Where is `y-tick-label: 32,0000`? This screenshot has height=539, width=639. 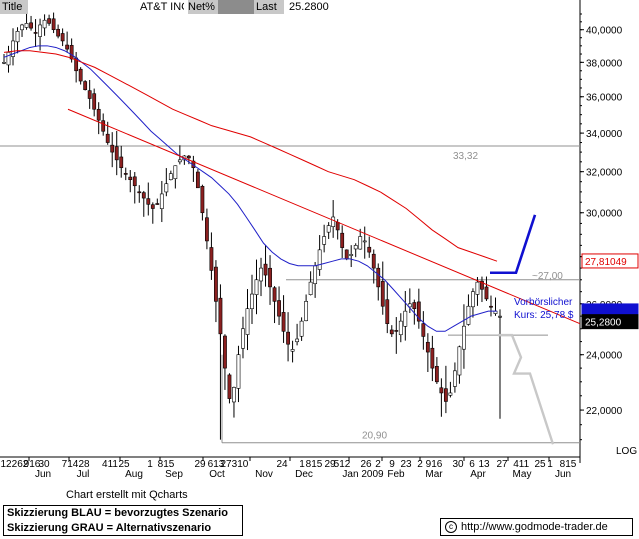
y-tick-label: 32,0000 is located at coordinates (604, 173).